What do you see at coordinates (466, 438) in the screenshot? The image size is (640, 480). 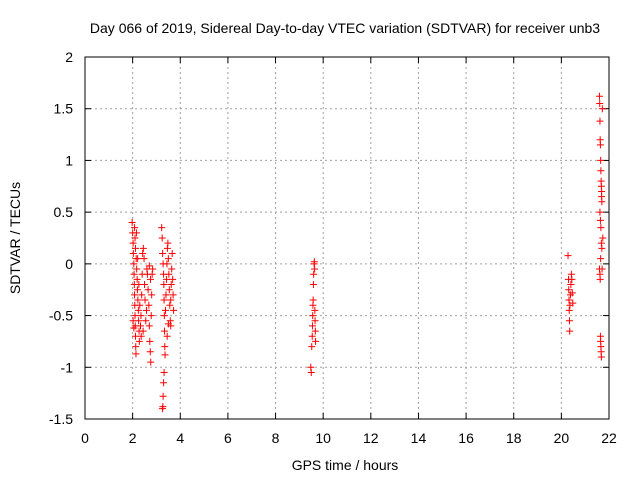 I see `x-tick-label: 16` at bounding box center [466, 438].